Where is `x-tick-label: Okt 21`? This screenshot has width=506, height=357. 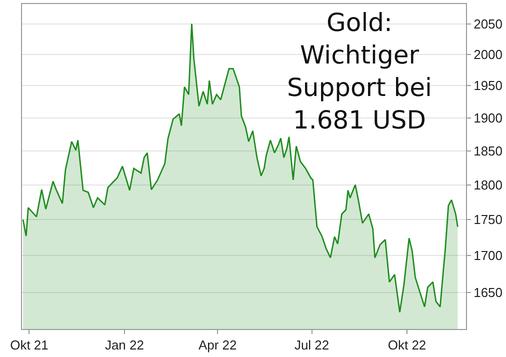
x-tick-label: Okt 21 is located at coordinates (29, 345).